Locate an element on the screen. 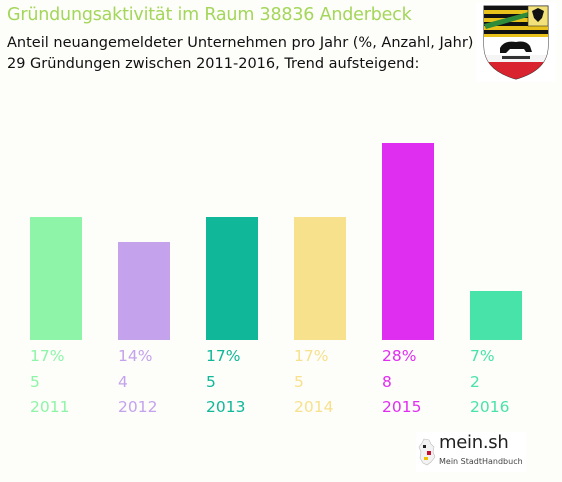 This screenshot has width=562, height=482. count-label: 8 is located at coordinates (387, 382).